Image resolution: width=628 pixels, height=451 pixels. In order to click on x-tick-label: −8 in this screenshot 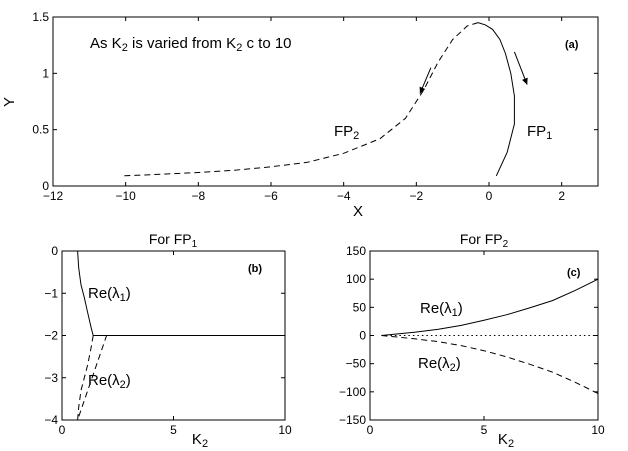, I will do `click(198, 196)`.